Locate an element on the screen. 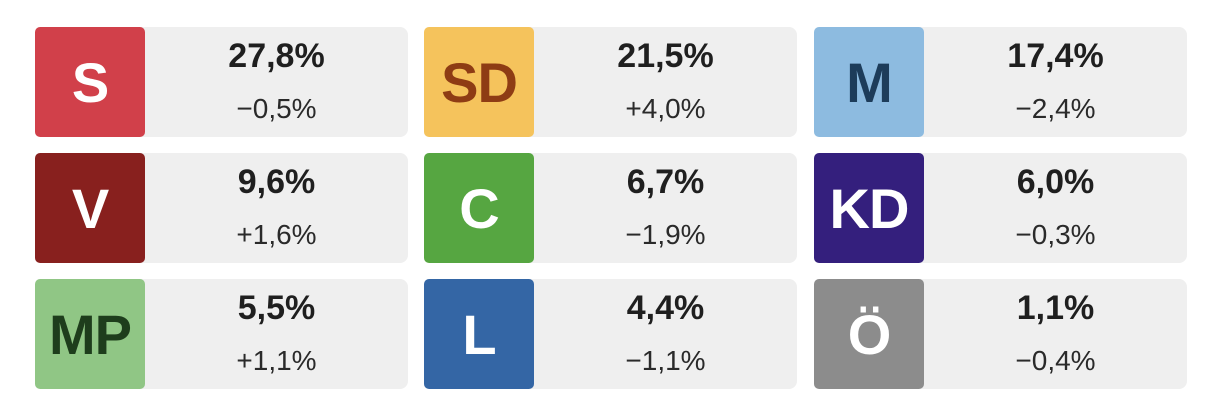  vote-change: −1,9% is located at coordinates (665, 234).